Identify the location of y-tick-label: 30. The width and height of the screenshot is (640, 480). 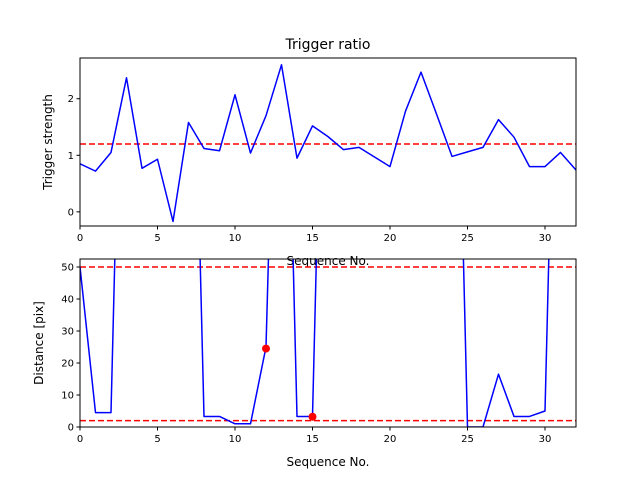
(67, 332).